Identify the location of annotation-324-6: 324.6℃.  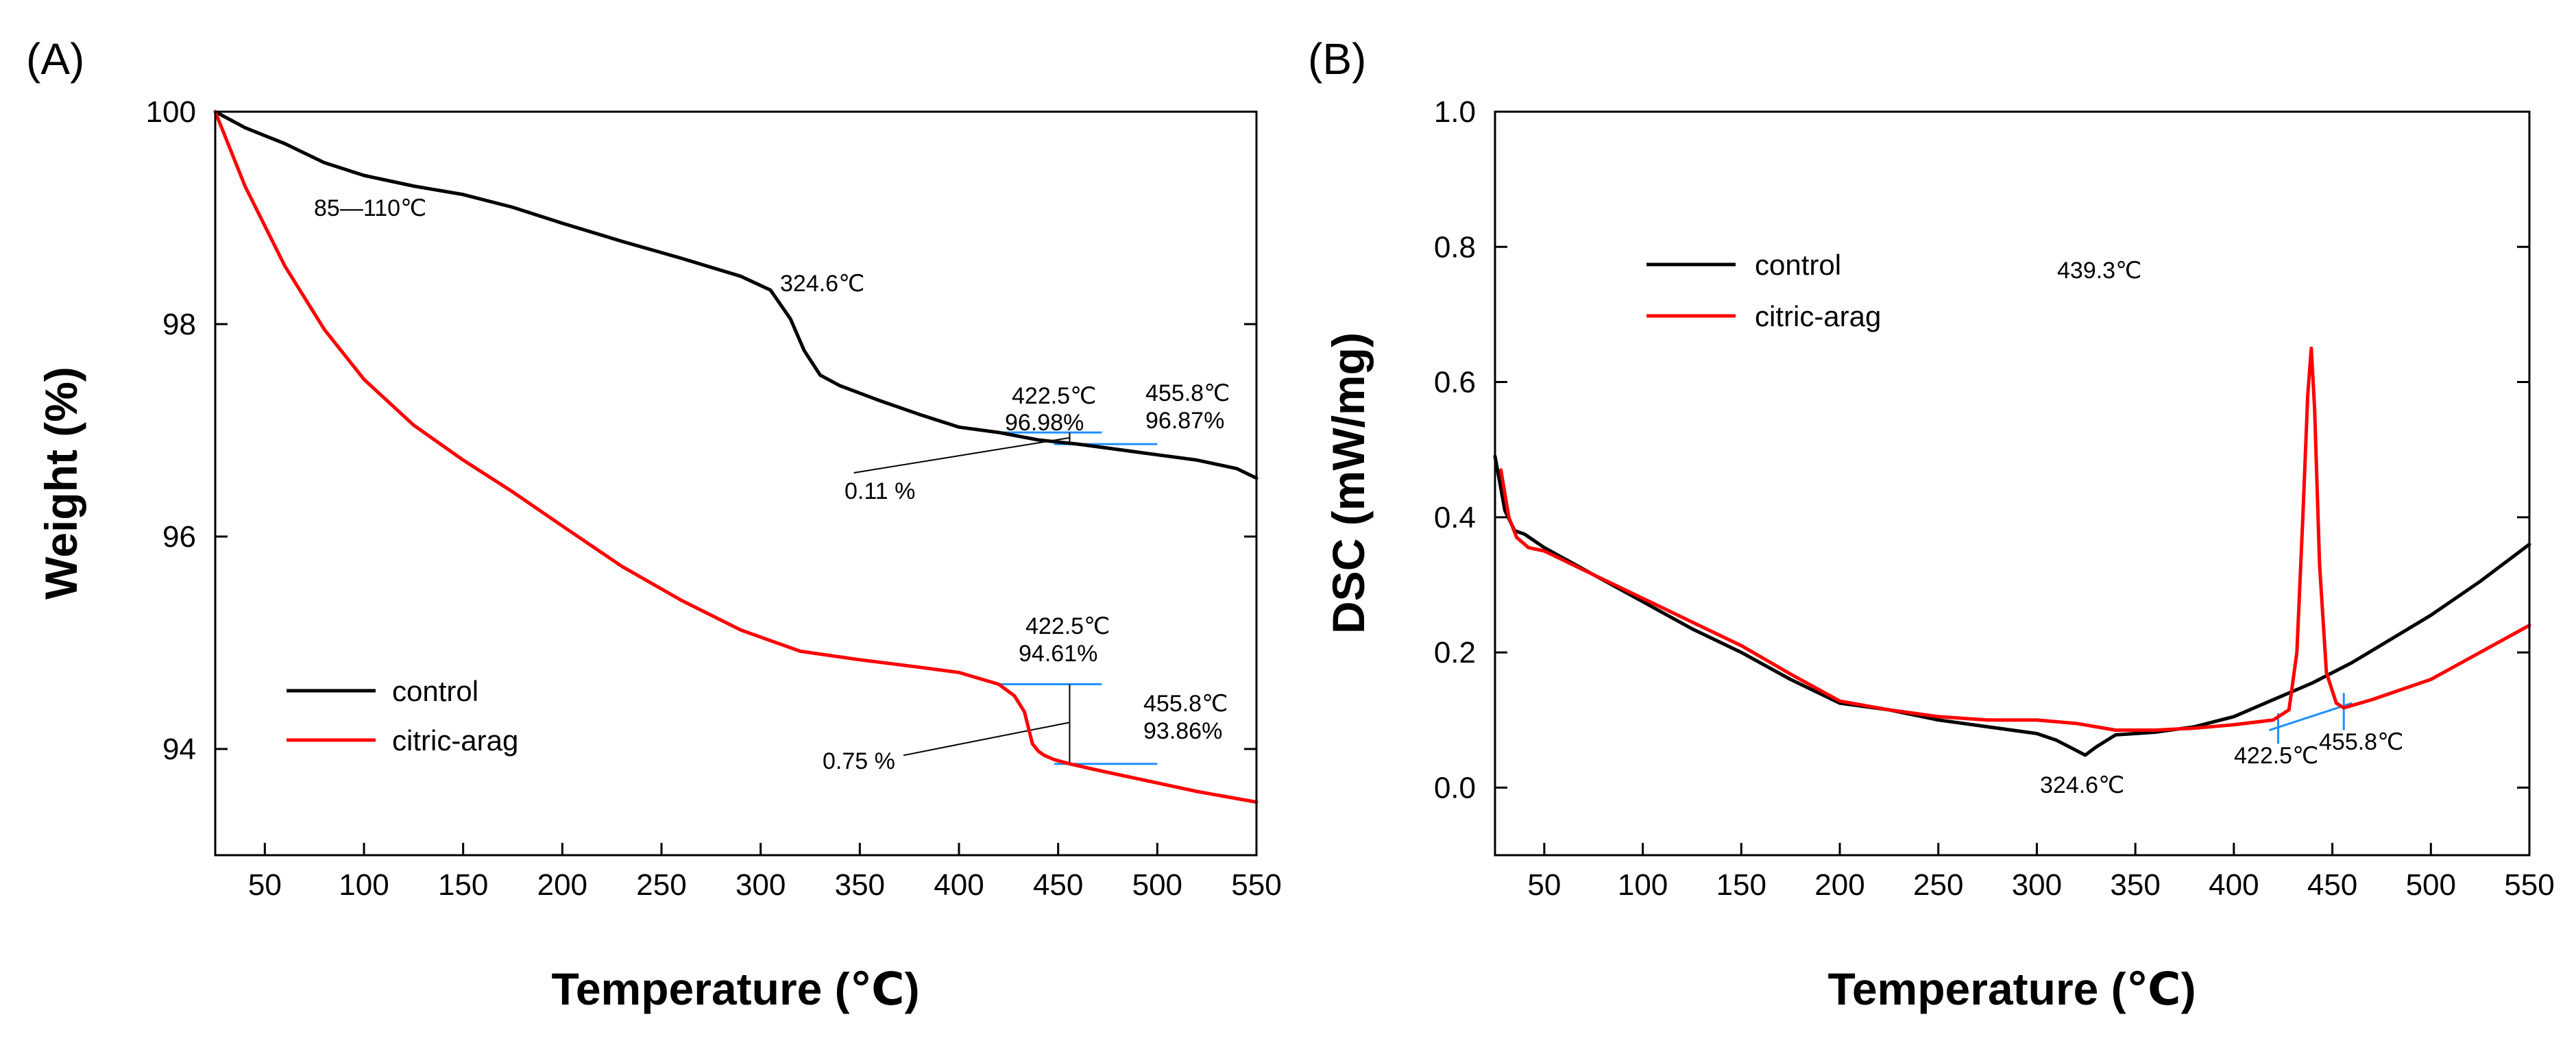
(822, 284).